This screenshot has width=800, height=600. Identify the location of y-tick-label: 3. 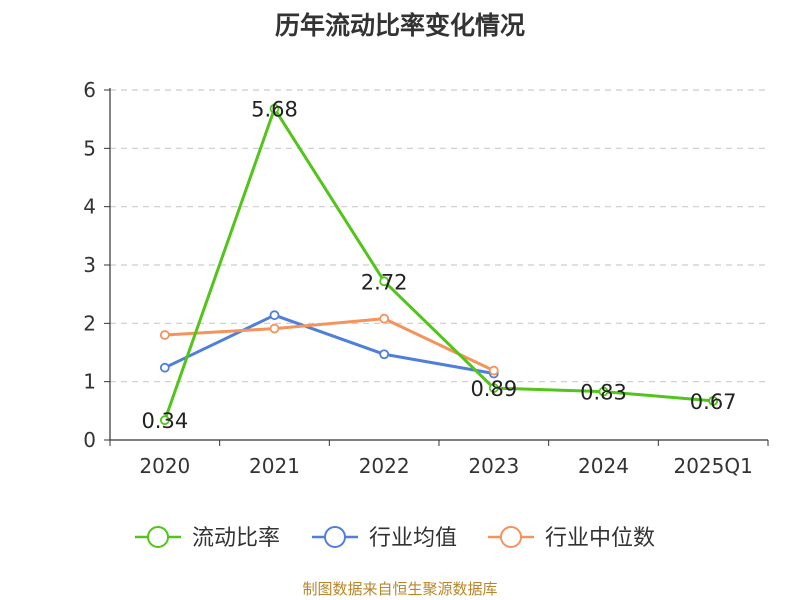
(89, 265).